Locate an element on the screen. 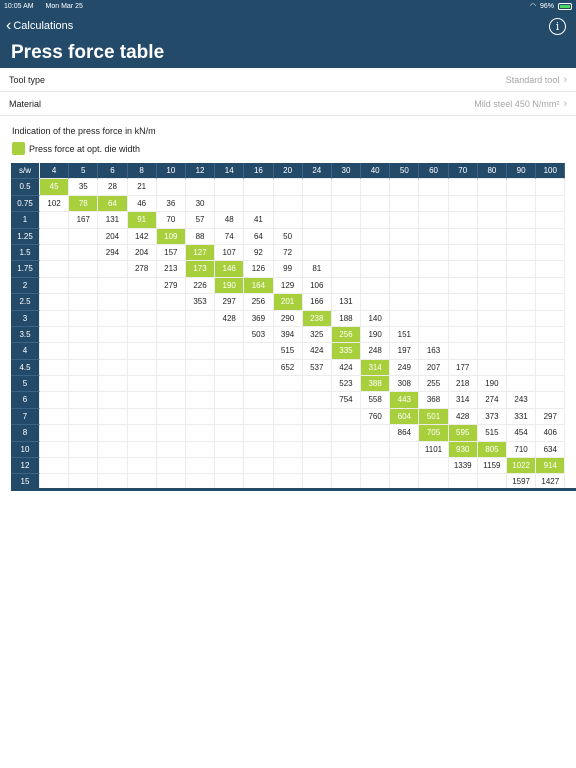 The height and width of the screenshot is (768, 576). material-row: Material Mild steel 450 N/mm² › is located at coordinates (288, 104).